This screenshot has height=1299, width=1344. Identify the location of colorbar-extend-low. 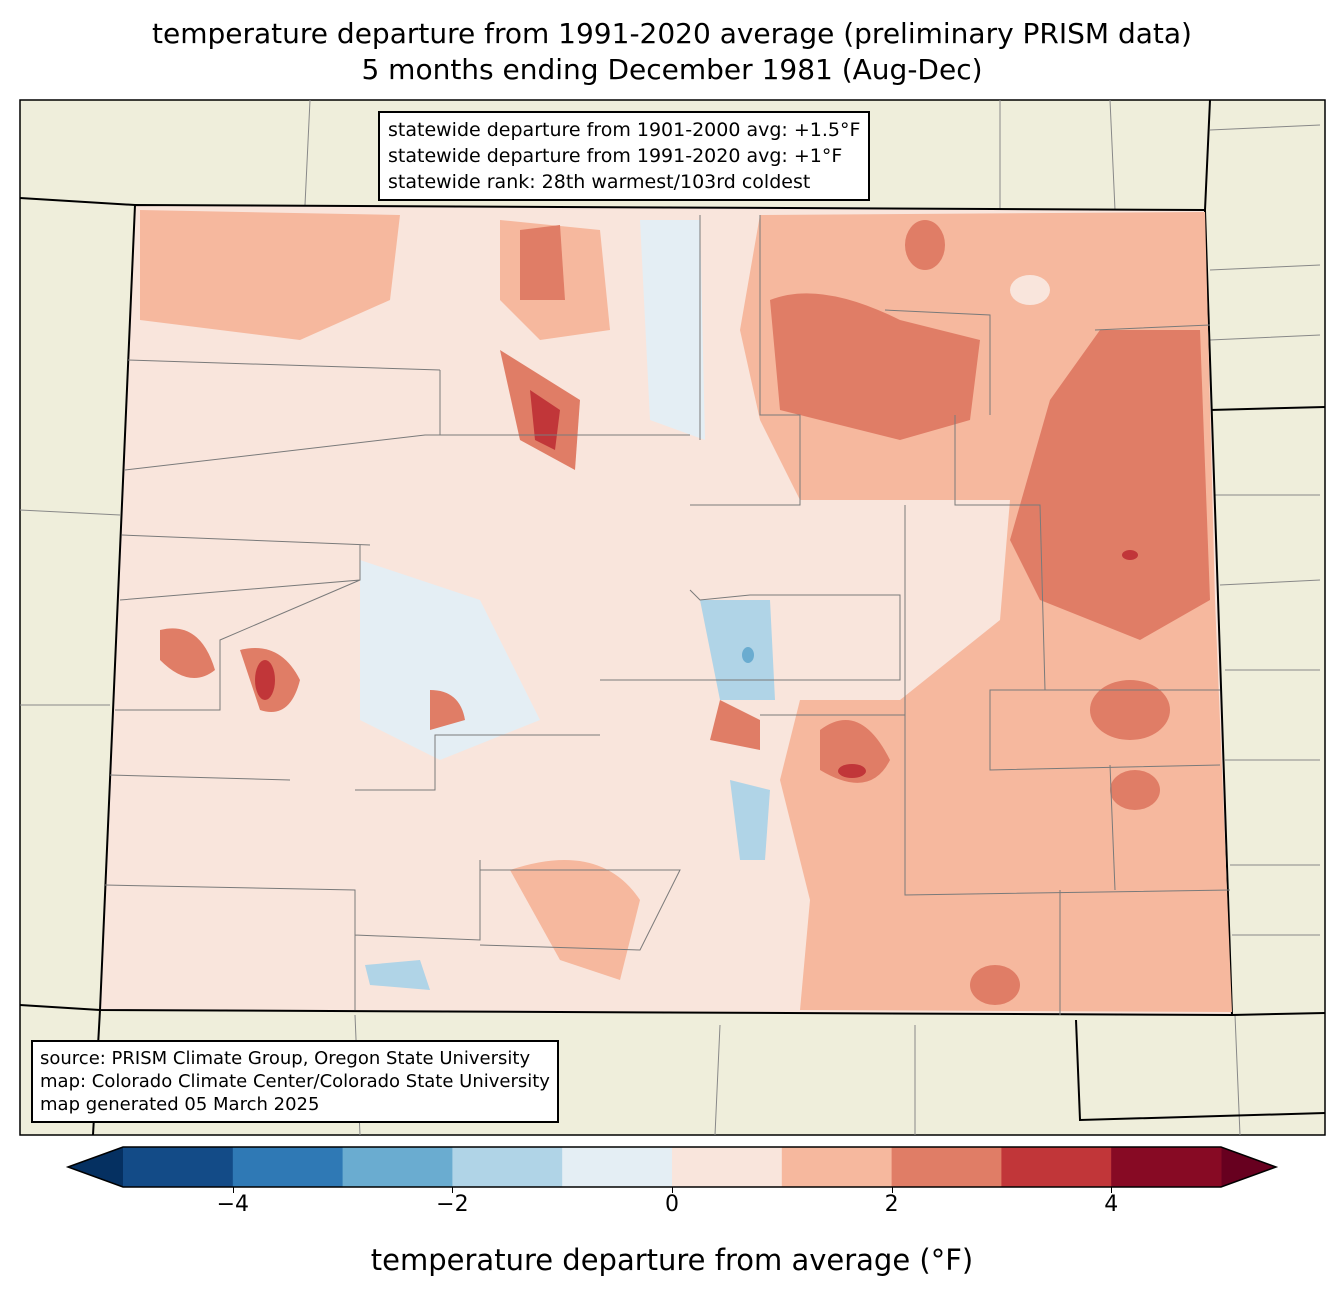
(95, 1167).